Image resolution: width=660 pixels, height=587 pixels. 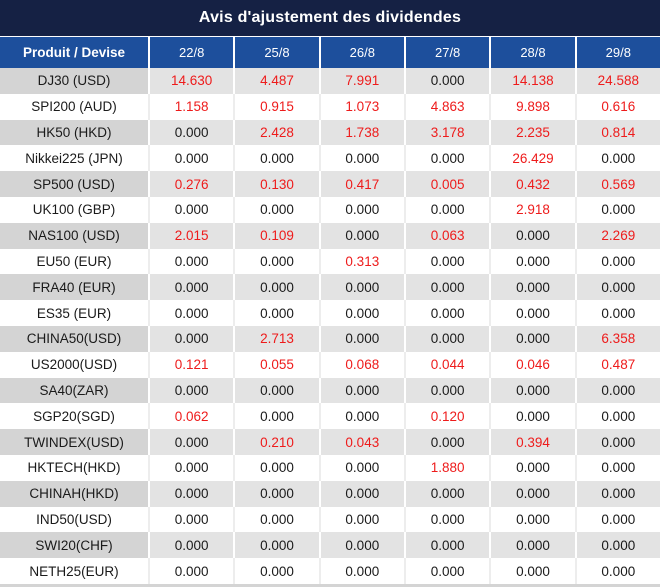 I want to click on next-row-edge-strip, so click(x=330, y=585).